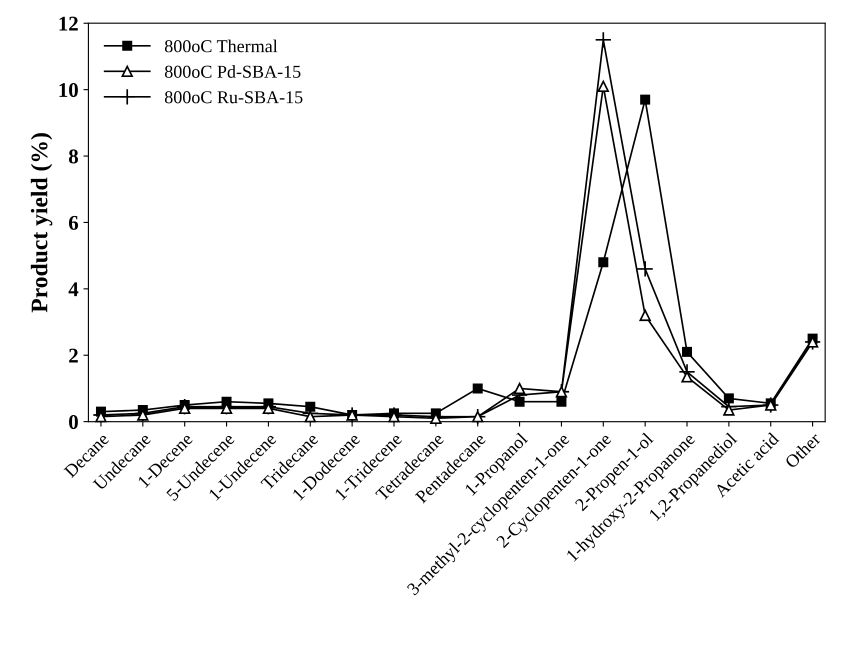 This screenshot has height=664, width=842. I want to click on y-axis-title: Product yield (%), so click(41, 222).